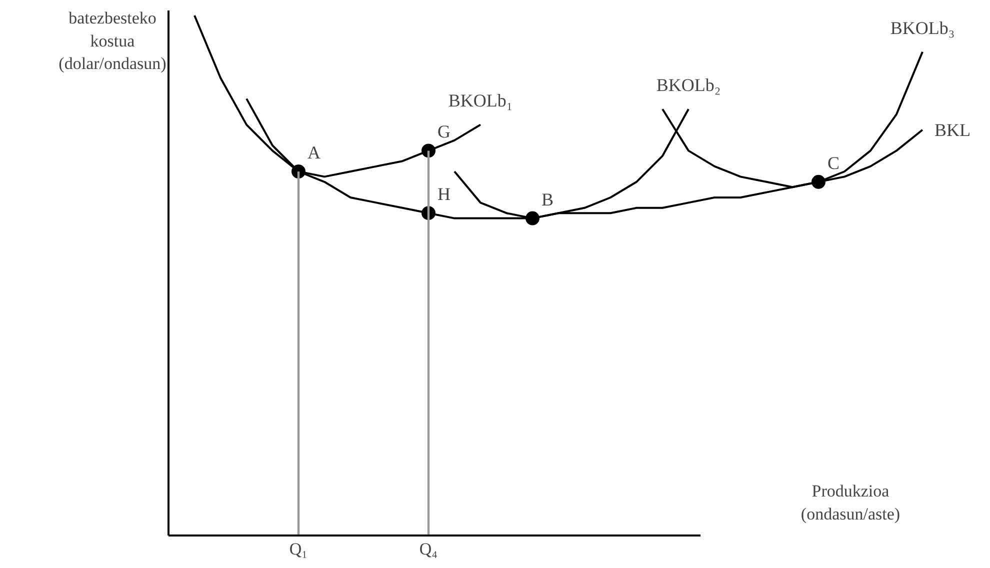 This screenshot has height=568, width=990. What do you see at coordinates (922, 28) in the screenshot?
I see `series-label: BKOLb₃` at bounding box center [922, 28].